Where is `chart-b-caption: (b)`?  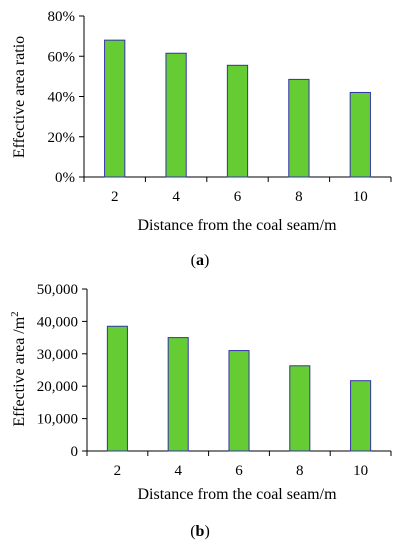
chart-b-caption: (b) is located at coordinates (200, 531).